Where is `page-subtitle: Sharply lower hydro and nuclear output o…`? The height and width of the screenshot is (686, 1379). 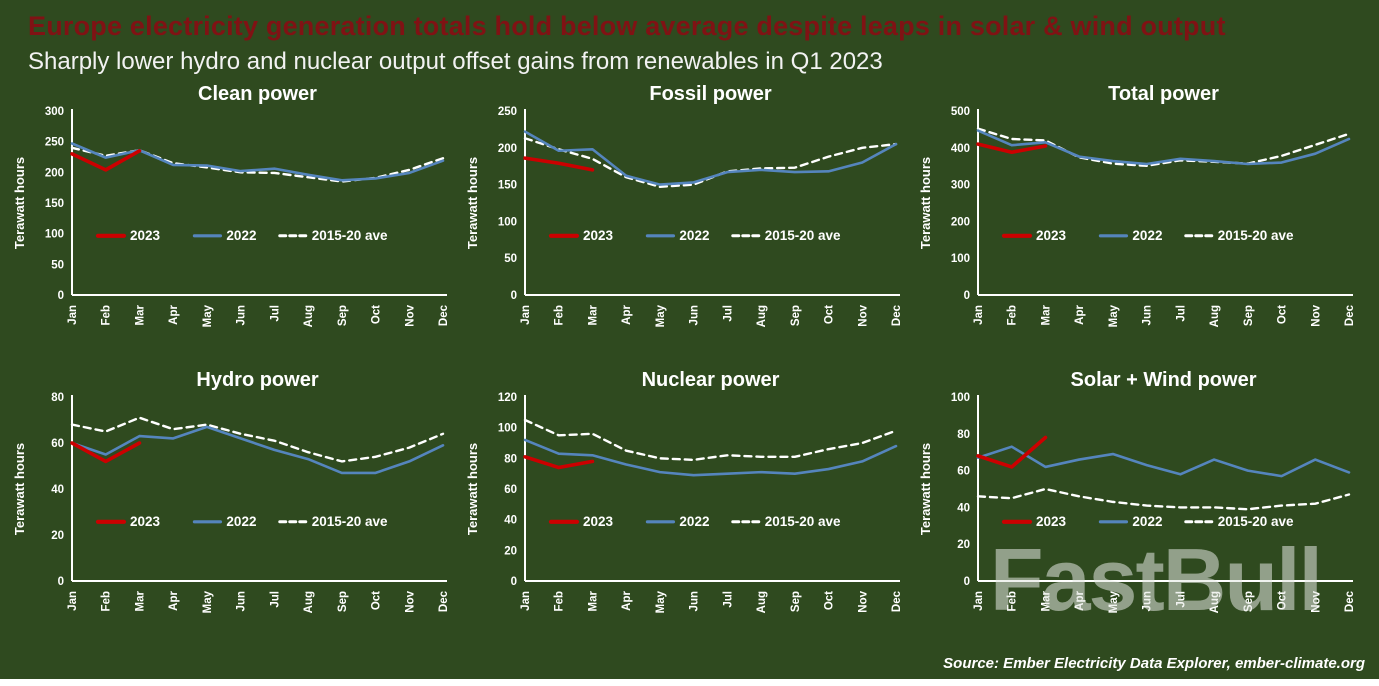 page-subtitle: Sharply lower hydro and nuclear output o… is located at coordinates (455, 61).